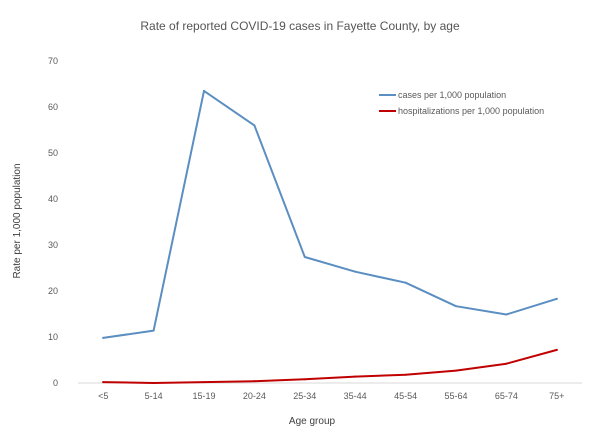 This screenshot has width=600, height=436. Describe the element at coordinates (53, 107) in the screenshot. I see `y-tick-label: 60` at that location.